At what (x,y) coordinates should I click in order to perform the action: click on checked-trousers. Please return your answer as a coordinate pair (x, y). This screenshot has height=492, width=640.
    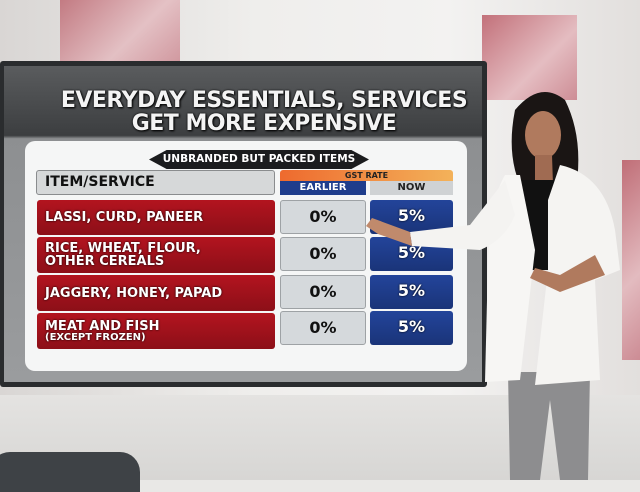
    Looking at the image, I should click on (549, 426).